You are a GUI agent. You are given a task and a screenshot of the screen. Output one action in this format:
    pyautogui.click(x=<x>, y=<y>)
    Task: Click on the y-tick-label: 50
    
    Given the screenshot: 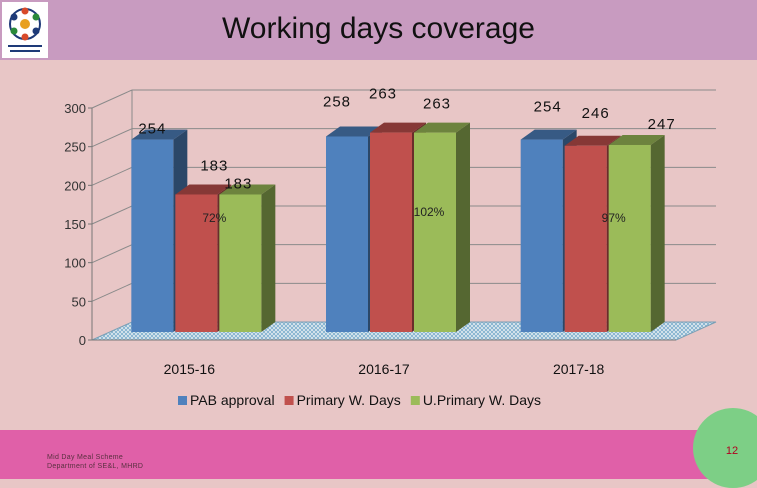 What is the action you would take?
    pyautogui.click(x=79, y=301)
    